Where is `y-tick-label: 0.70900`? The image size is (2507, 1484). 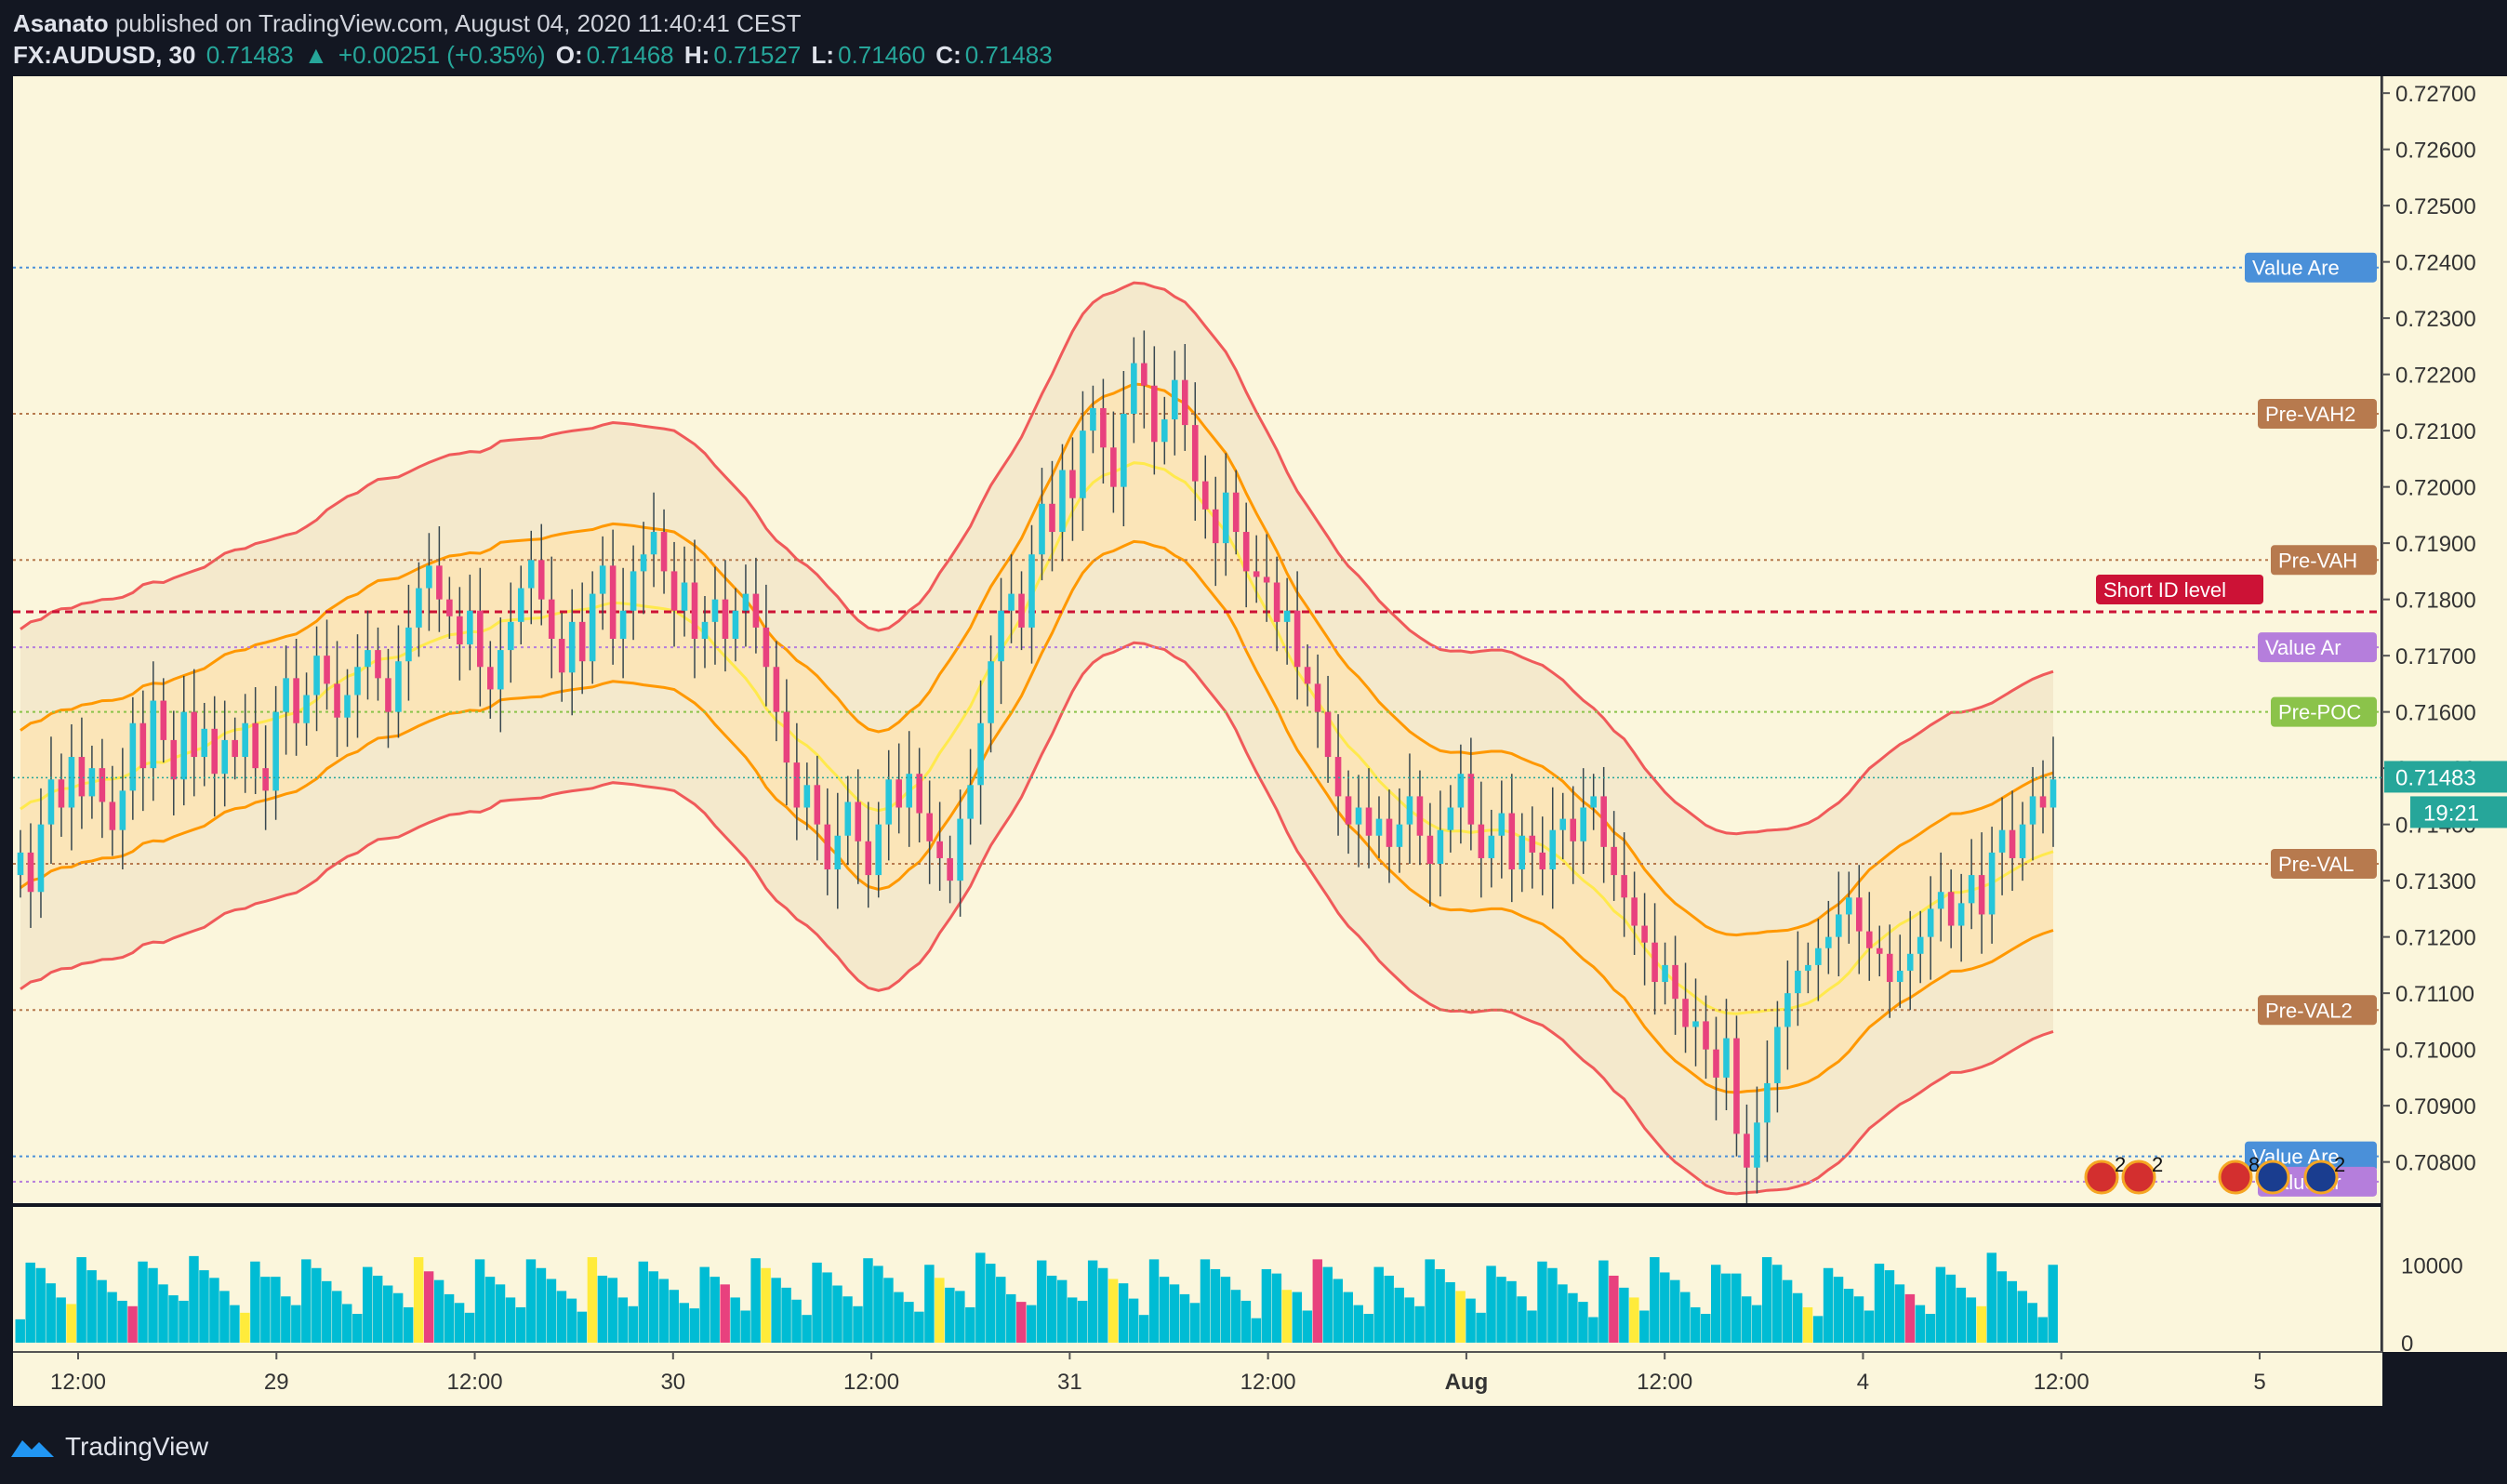 y-tick-label: 0.70900 is located at coordinates (2435, 1107).